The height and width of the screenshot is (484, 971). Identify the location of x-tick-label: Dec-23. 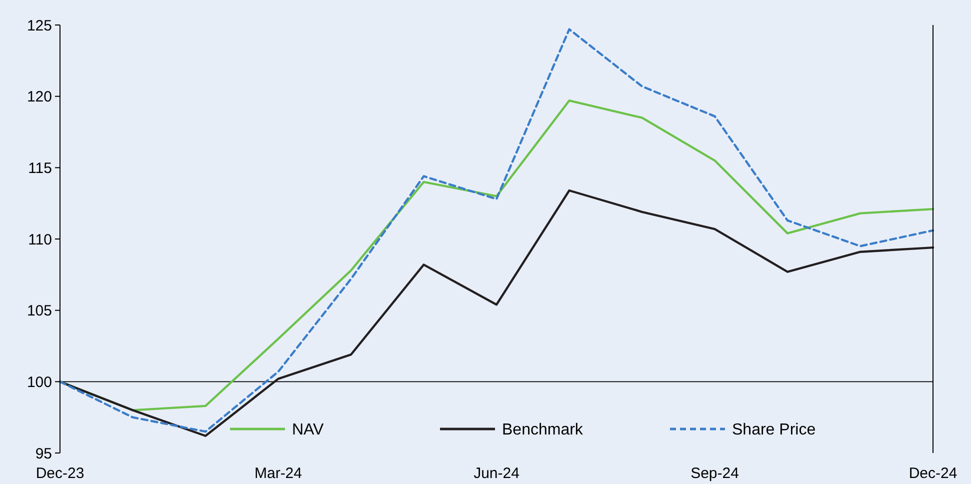
(60, 473).